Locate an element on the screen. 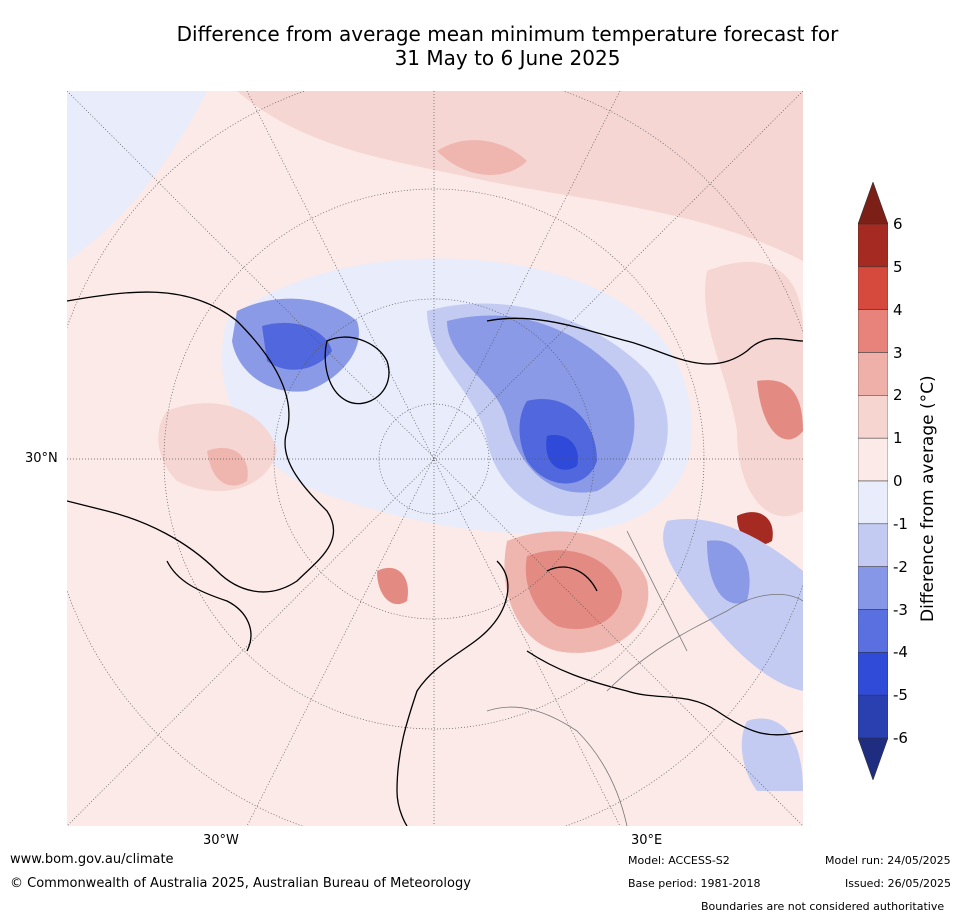  colorbar-tick-label: 6 is located at coordinates (898, 224).